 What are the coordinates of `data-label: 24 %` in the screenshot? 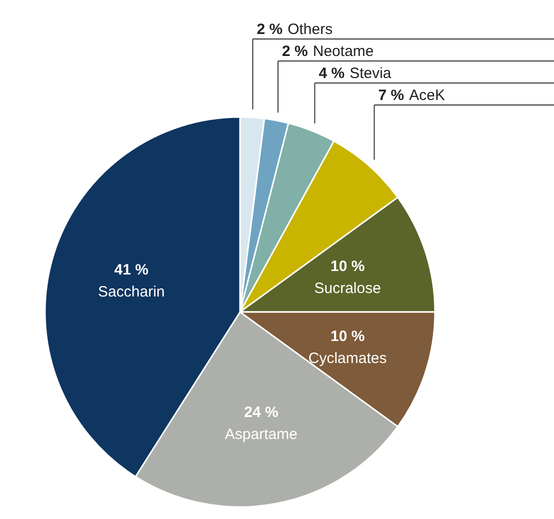 It's located at (261, 413).